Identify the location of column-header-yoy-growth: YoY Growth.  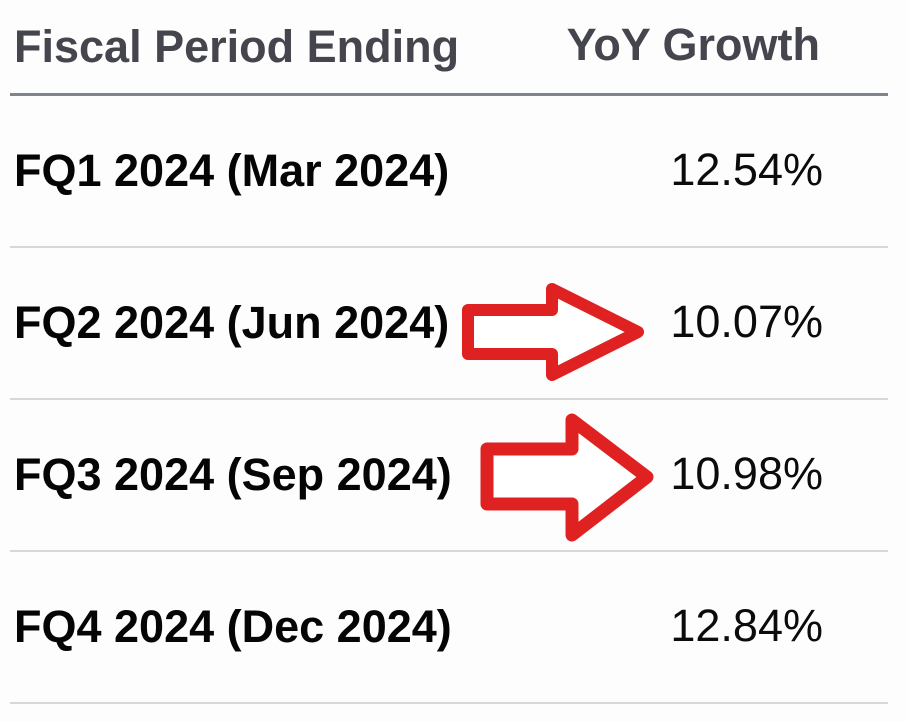
(693, 44).